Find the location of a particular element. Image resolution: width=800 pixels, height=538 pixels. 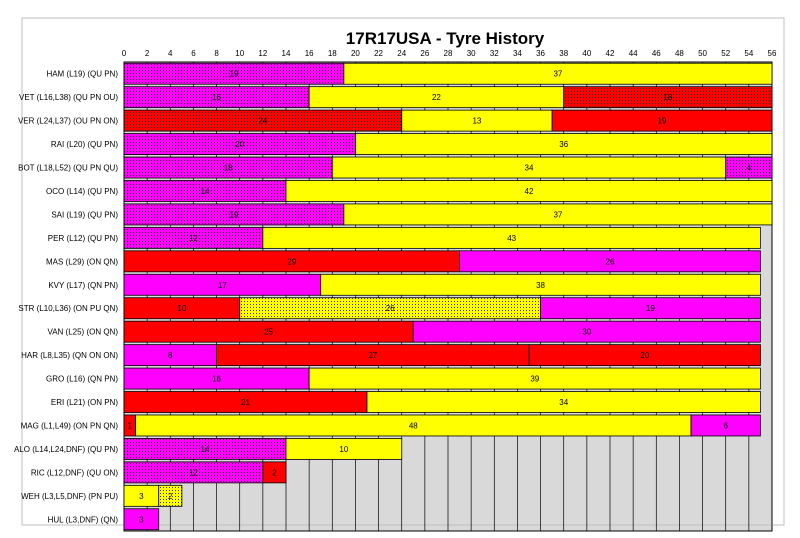

stint-label: 38 is located at coordinates (540, 285).